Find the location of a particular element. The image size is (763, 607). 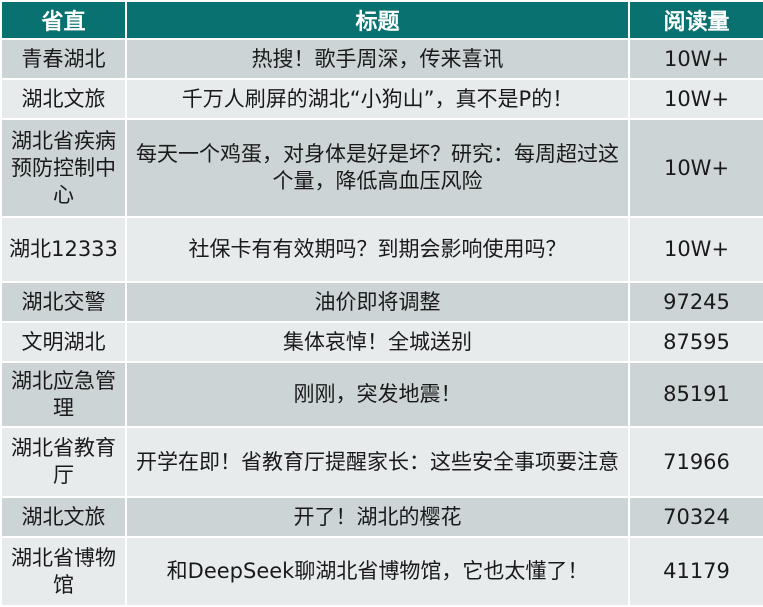

table-row: 湖北12333 社保卡有有效期吗？到期会影响使用吗？ 10W+ is located at coordinates (381, 249).